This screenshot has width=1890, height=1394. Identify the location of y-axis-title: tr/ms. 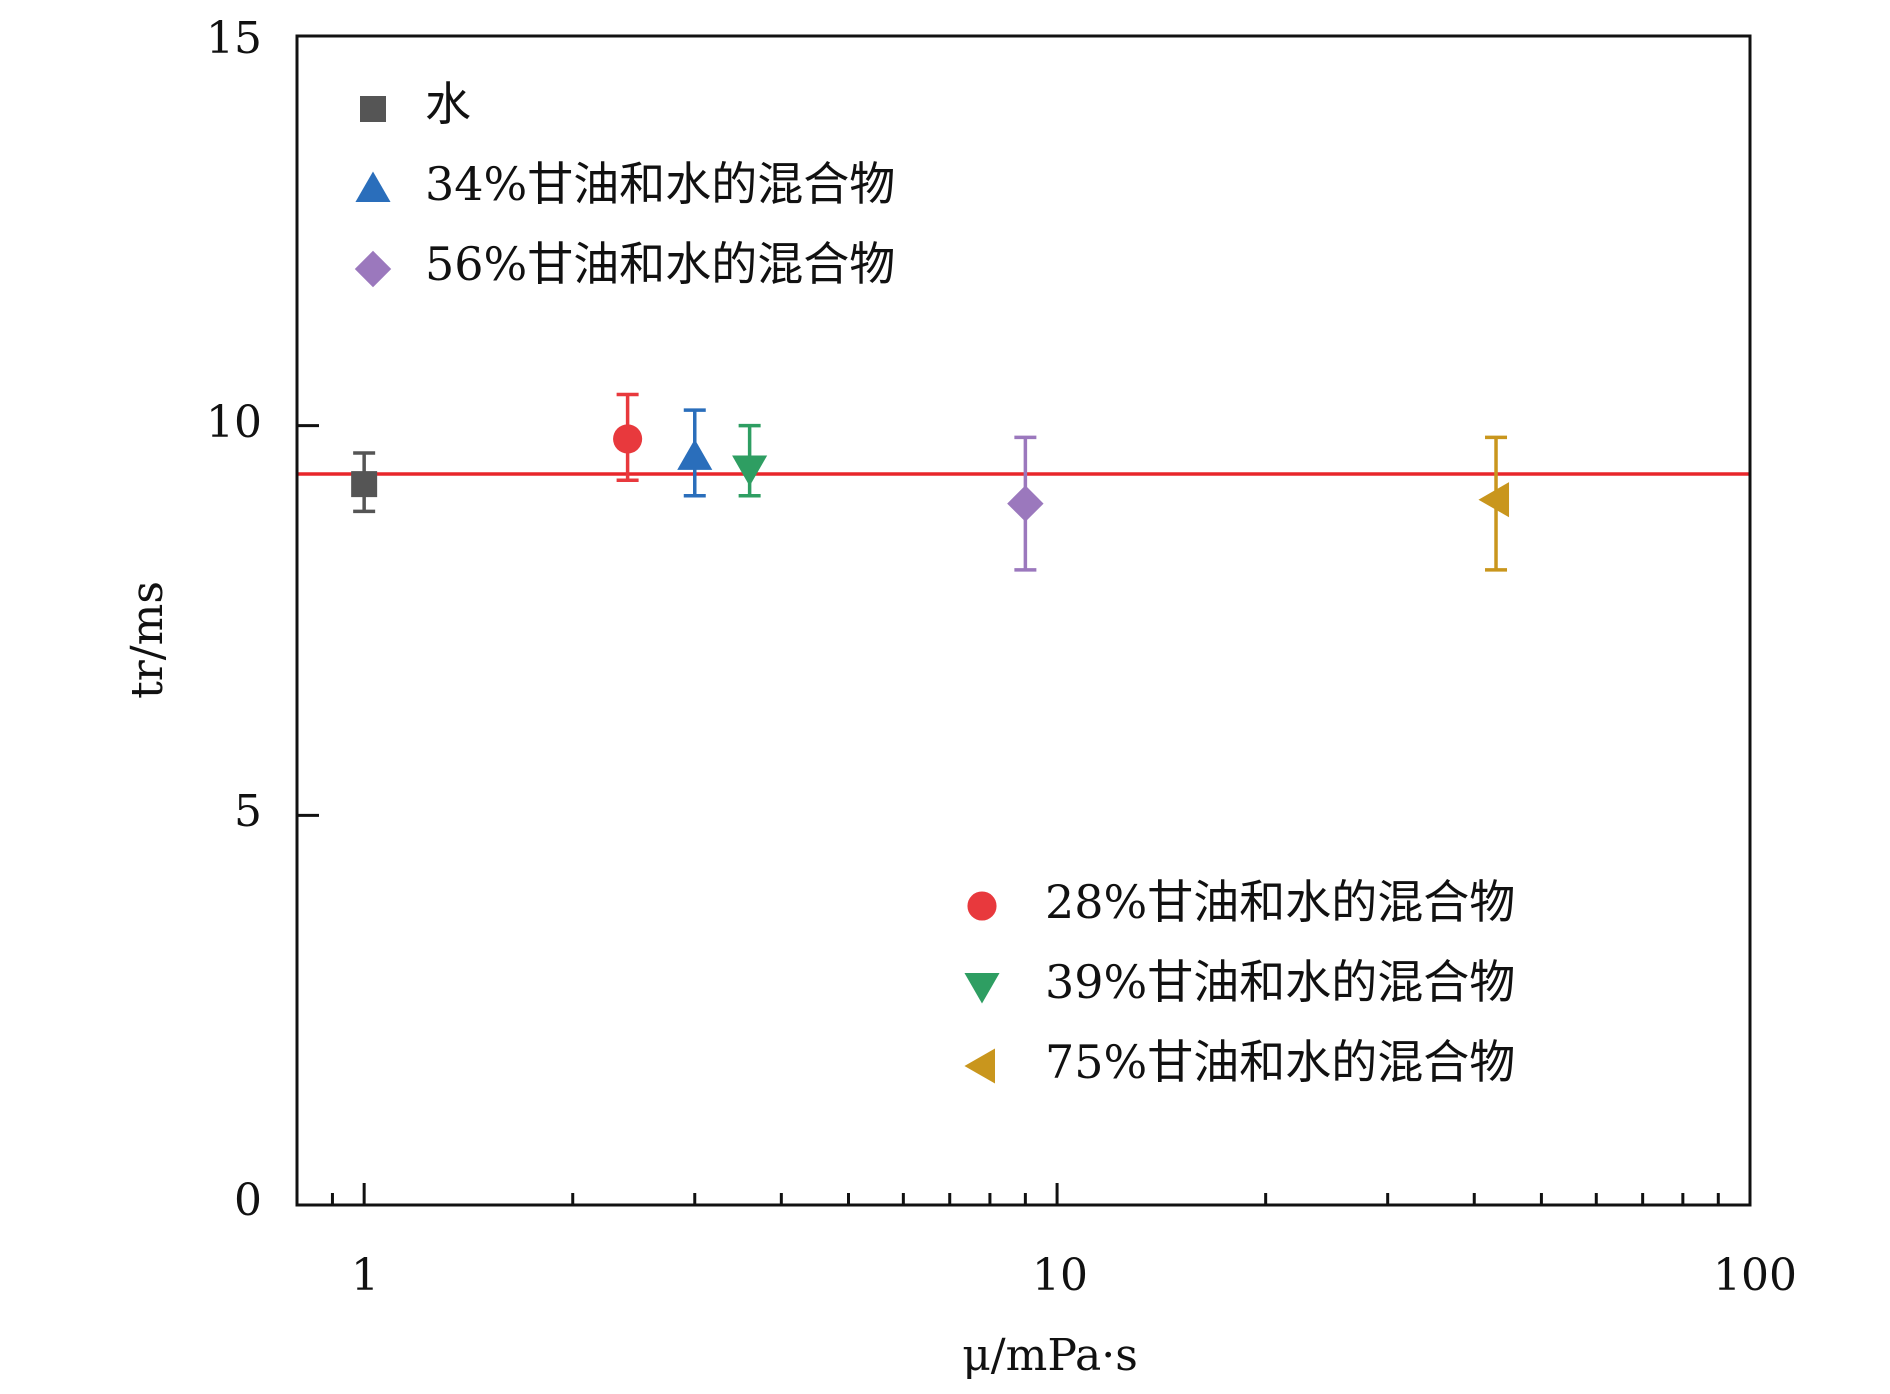
(147, 640).